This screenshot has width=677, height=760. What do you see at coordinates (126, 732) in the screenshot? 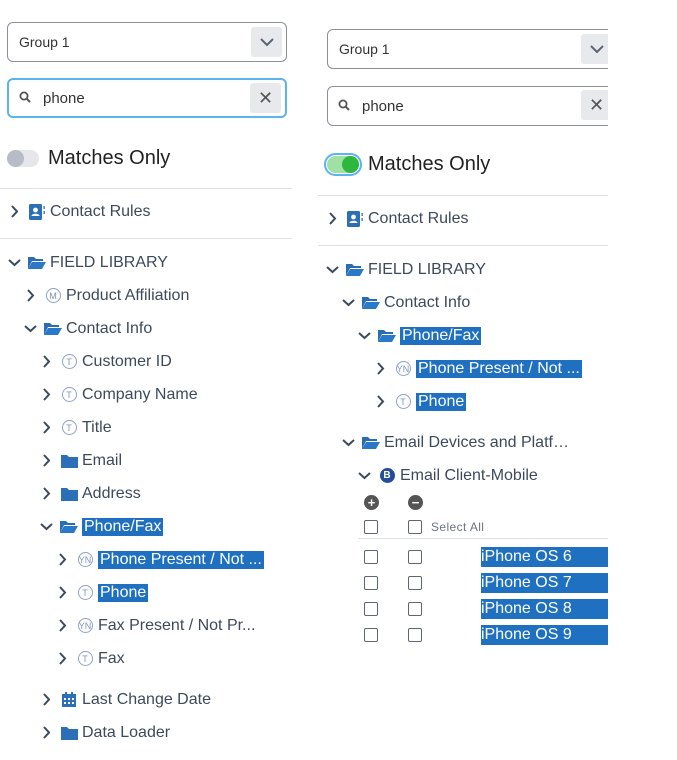
I see `tree-item-label: Data Loader` at bounding box center [126, 732].